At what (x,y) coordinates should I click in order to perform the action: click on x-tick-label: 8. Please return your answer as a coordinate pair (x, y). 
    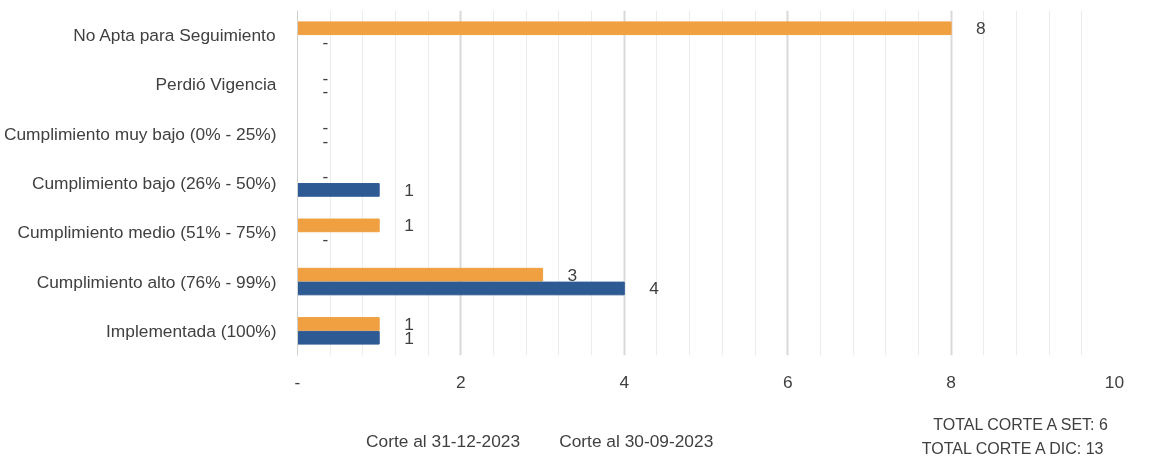
    Looking at the image, I should click on (951, 381).